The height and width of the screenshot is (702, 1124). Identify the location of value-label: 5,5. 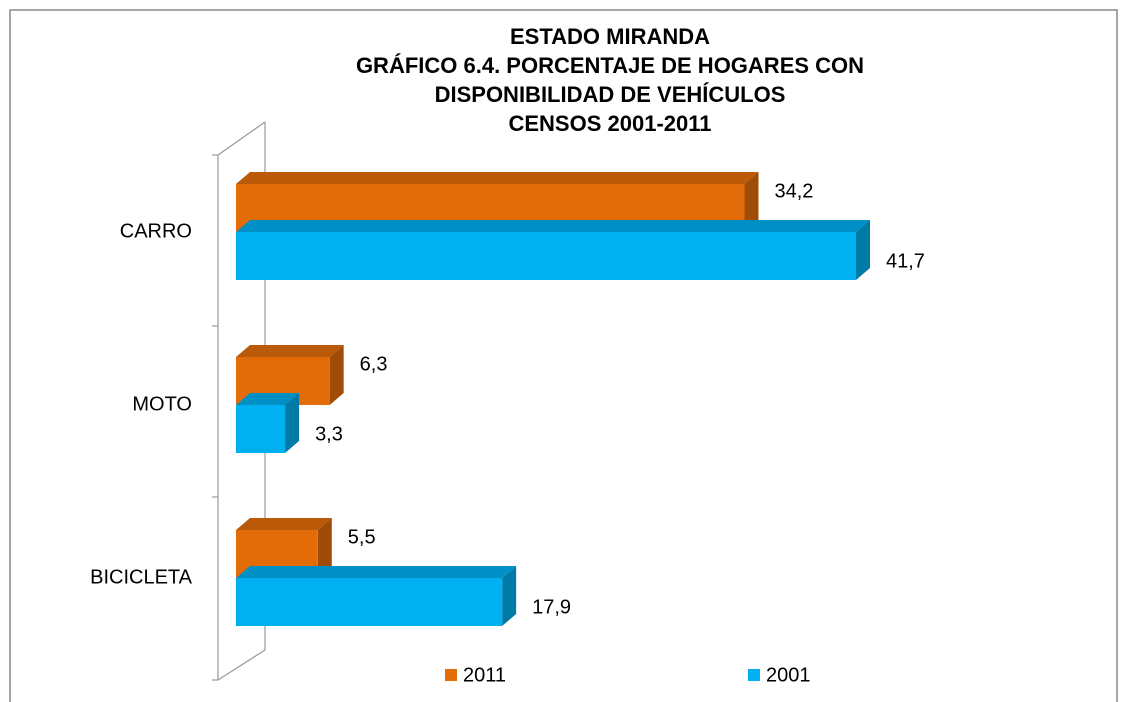
(362, 537).